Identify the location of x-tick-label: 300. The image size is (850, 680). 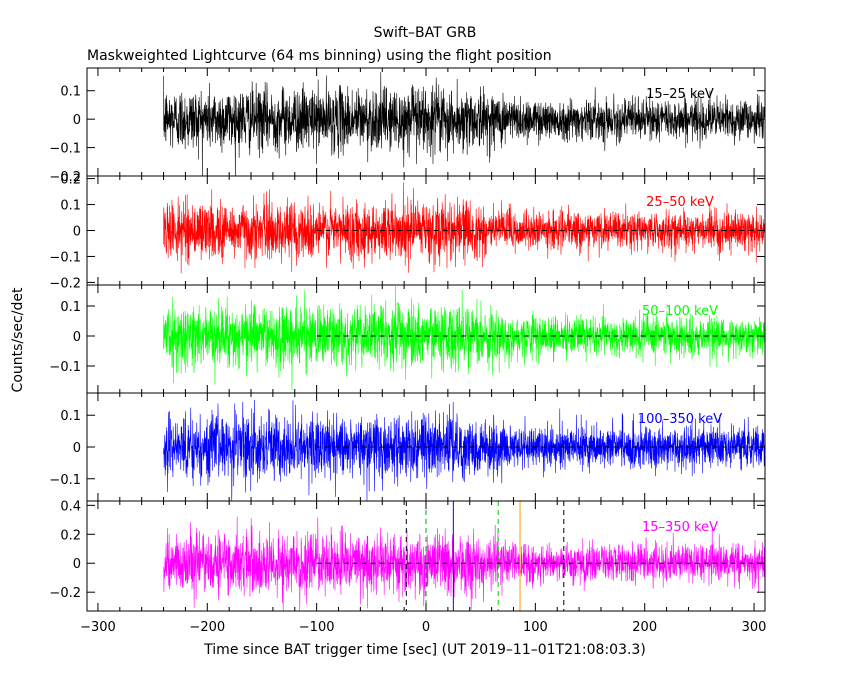
(754, 627).